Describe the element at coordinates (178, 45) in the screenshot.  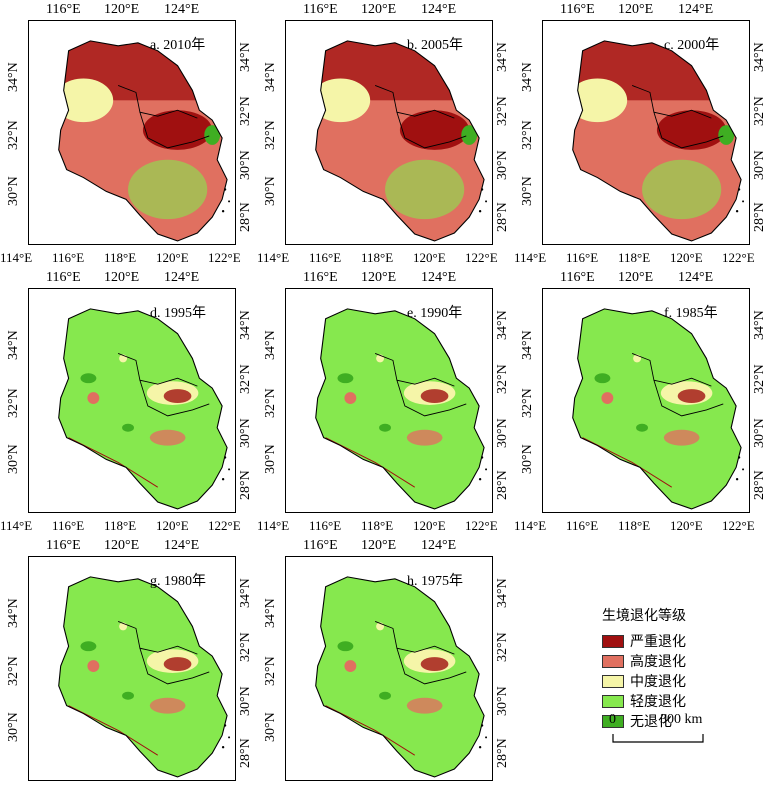
I see `panel-title: a. 2010年` at that location.